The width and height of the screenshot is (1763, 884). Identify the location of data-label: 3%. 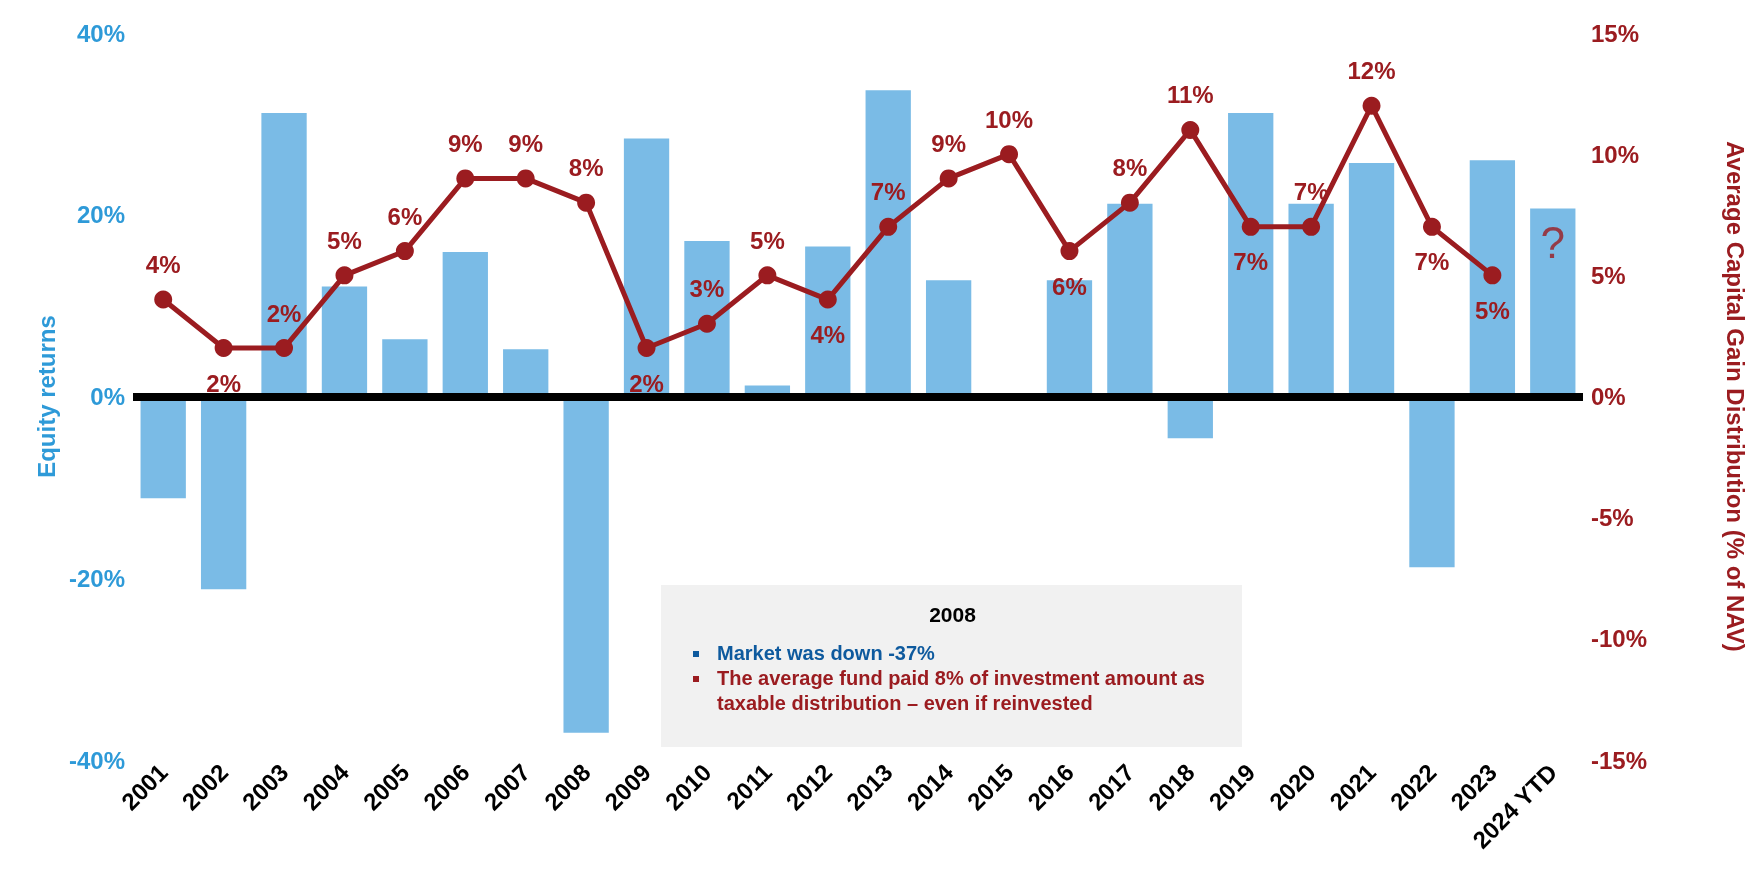
(707, 289).